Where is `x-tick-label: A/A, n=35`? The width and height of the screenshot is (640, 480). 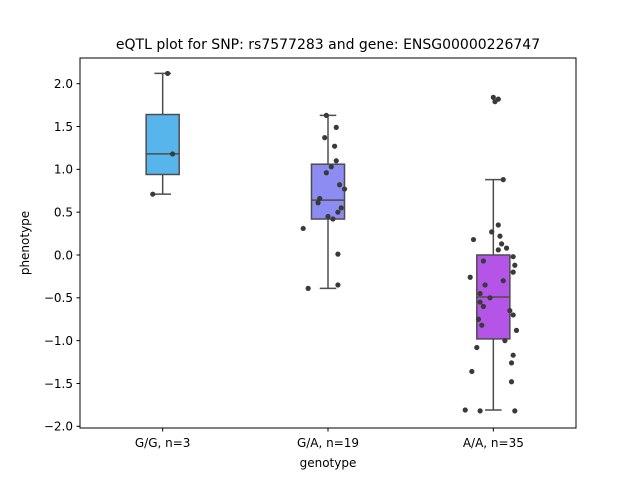
x-tick-label: A/A, n=35 is located at coordinates (493, 443).